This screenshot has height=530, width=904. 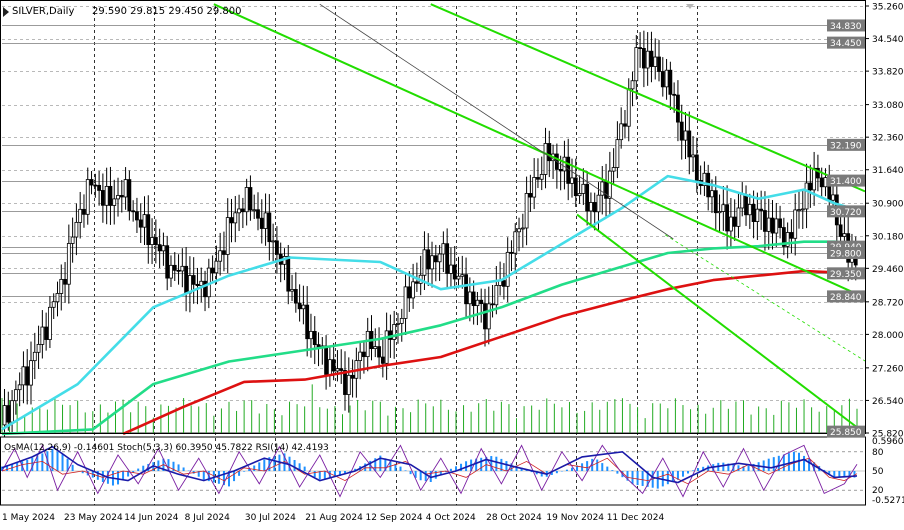 I want to click on time-label: 28 Oct 2024, so click(x=514, y=518).